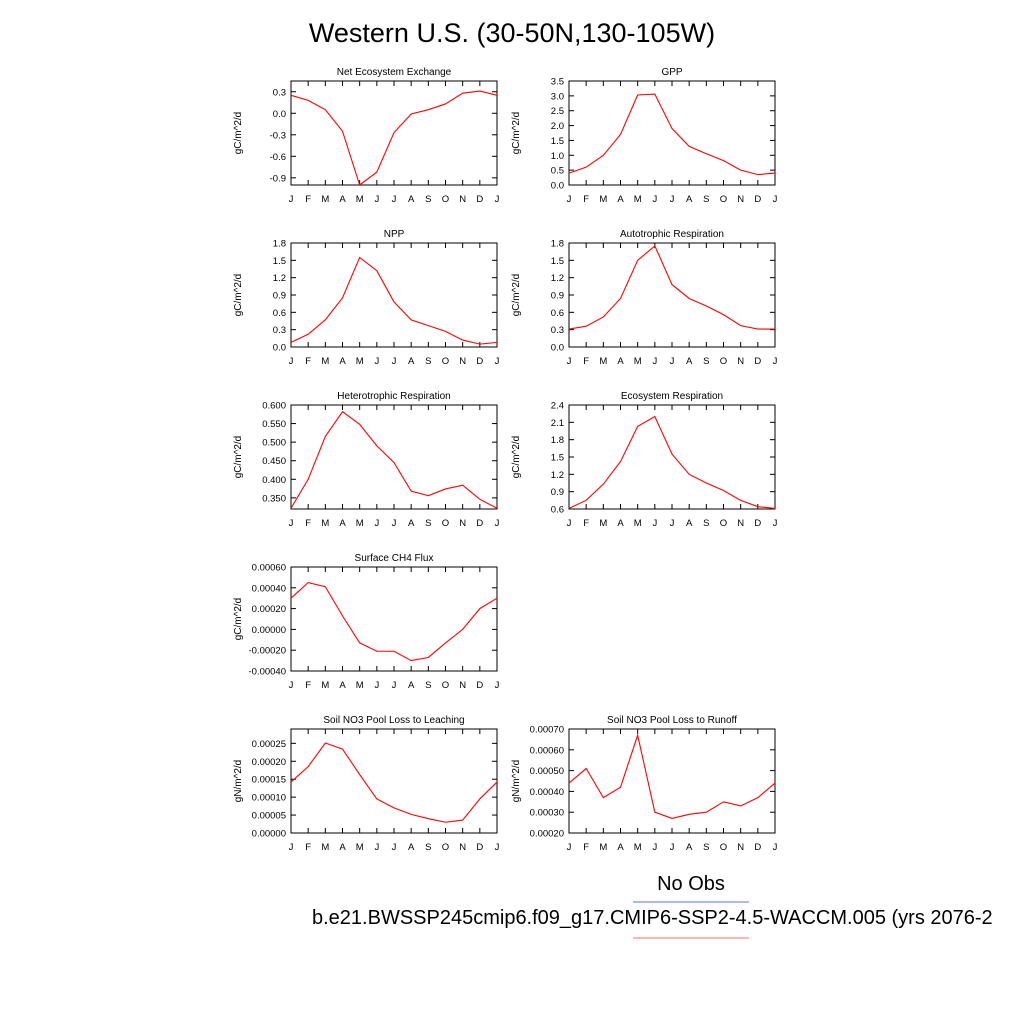 This screenshot has height=1024, width=1024. I want to click on y-tick-label: 1.0, so click(557, 156).